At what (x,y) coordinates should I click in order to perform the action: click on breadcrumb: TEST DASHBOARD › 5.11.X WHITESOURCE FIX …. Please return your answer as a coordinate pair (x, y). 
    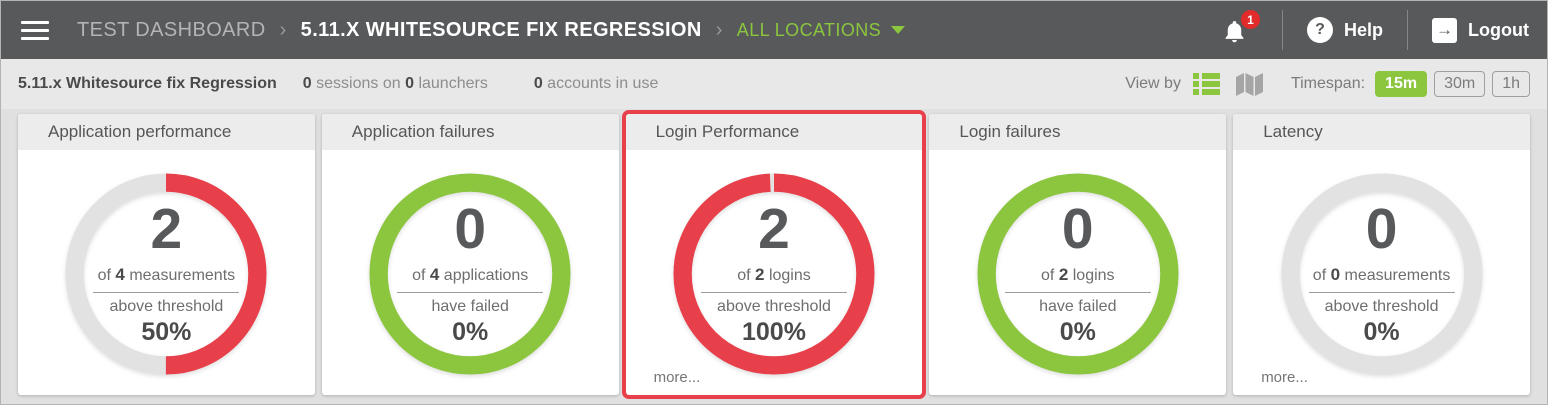
    Looking at the image, I should click on (491, 30).